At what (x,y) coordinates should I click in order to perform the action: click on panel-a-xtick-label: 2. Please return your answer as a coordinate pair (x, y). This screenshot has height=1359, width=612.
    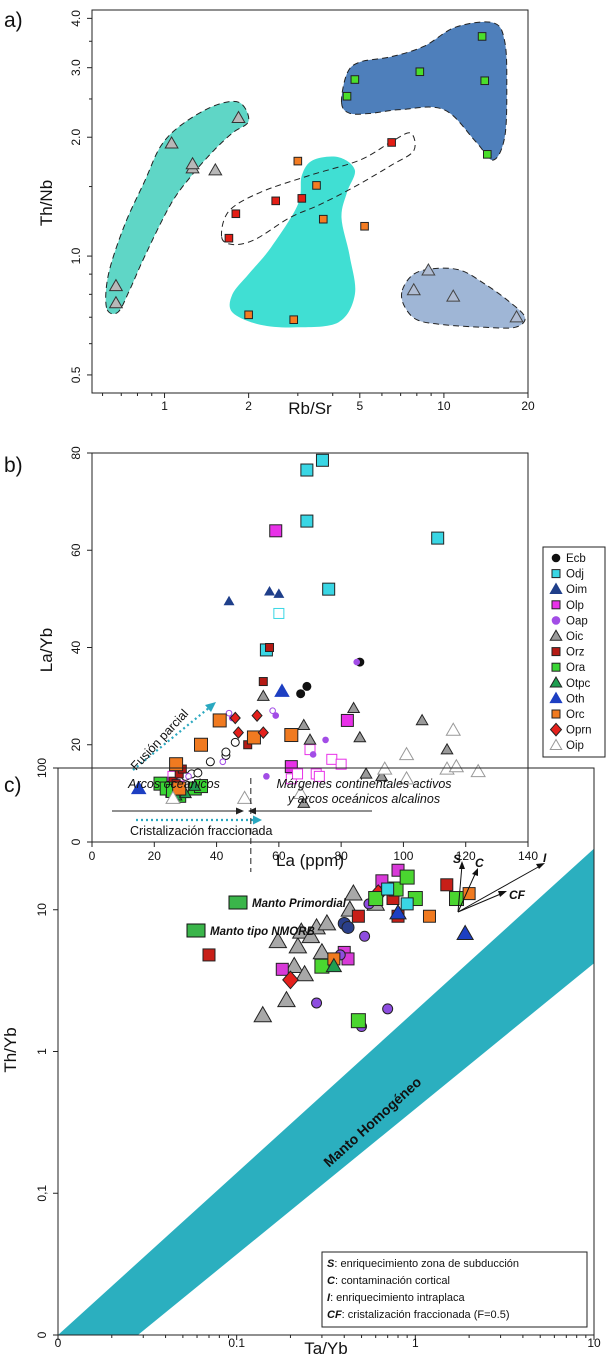
    Looking at the image, I should click on (248, 406).